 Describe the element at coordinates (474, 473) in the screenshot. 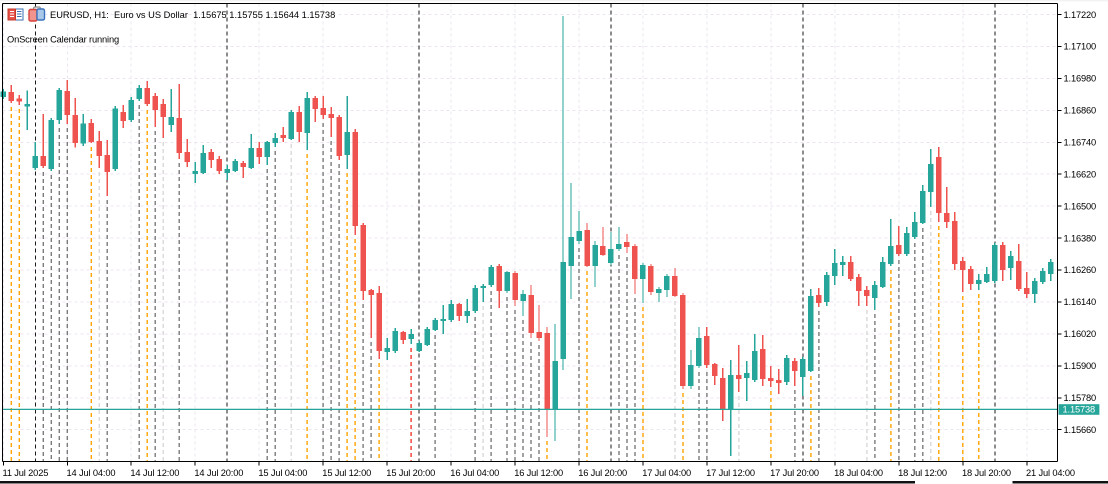

I see `svg-text: 16 Jul 04:00` at that location.